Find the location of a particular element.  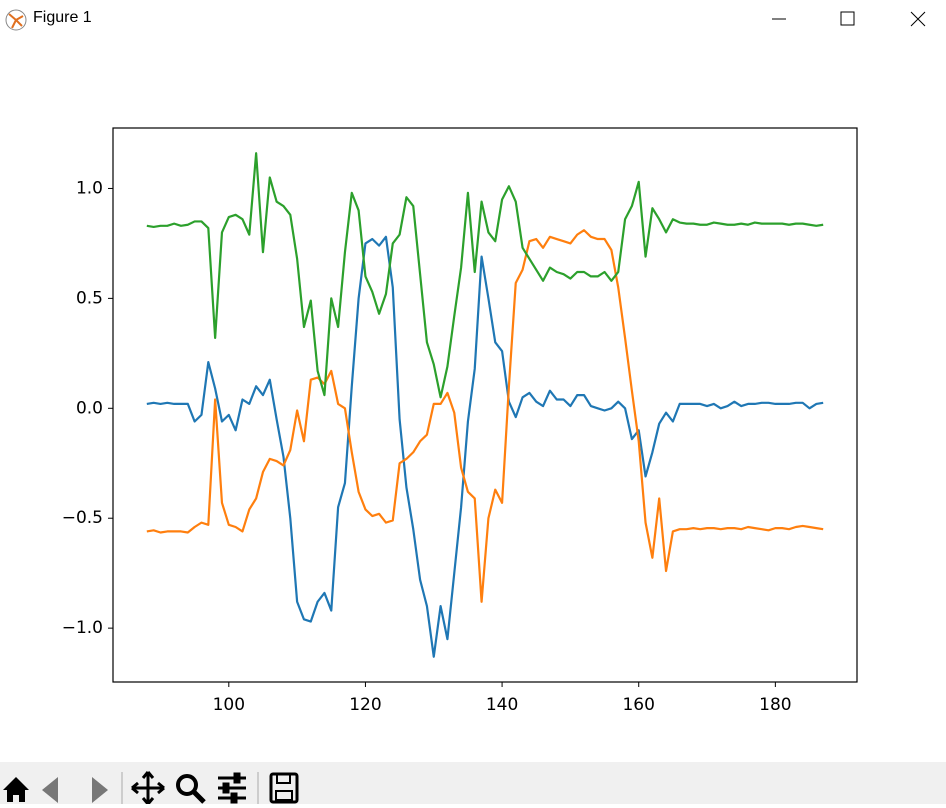

y-tick-label: −1.0 is located at coordinates (82, 628).